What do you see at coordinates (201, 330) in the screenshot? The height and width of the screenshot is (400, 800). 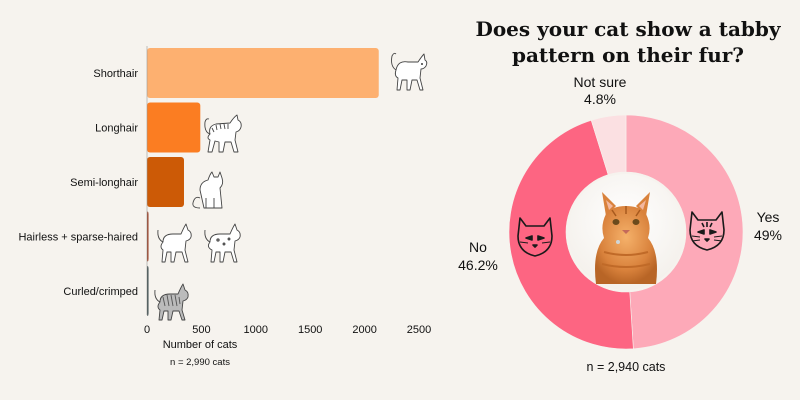 I see `x-tick-label: 500` at bounding box center [201, 330].